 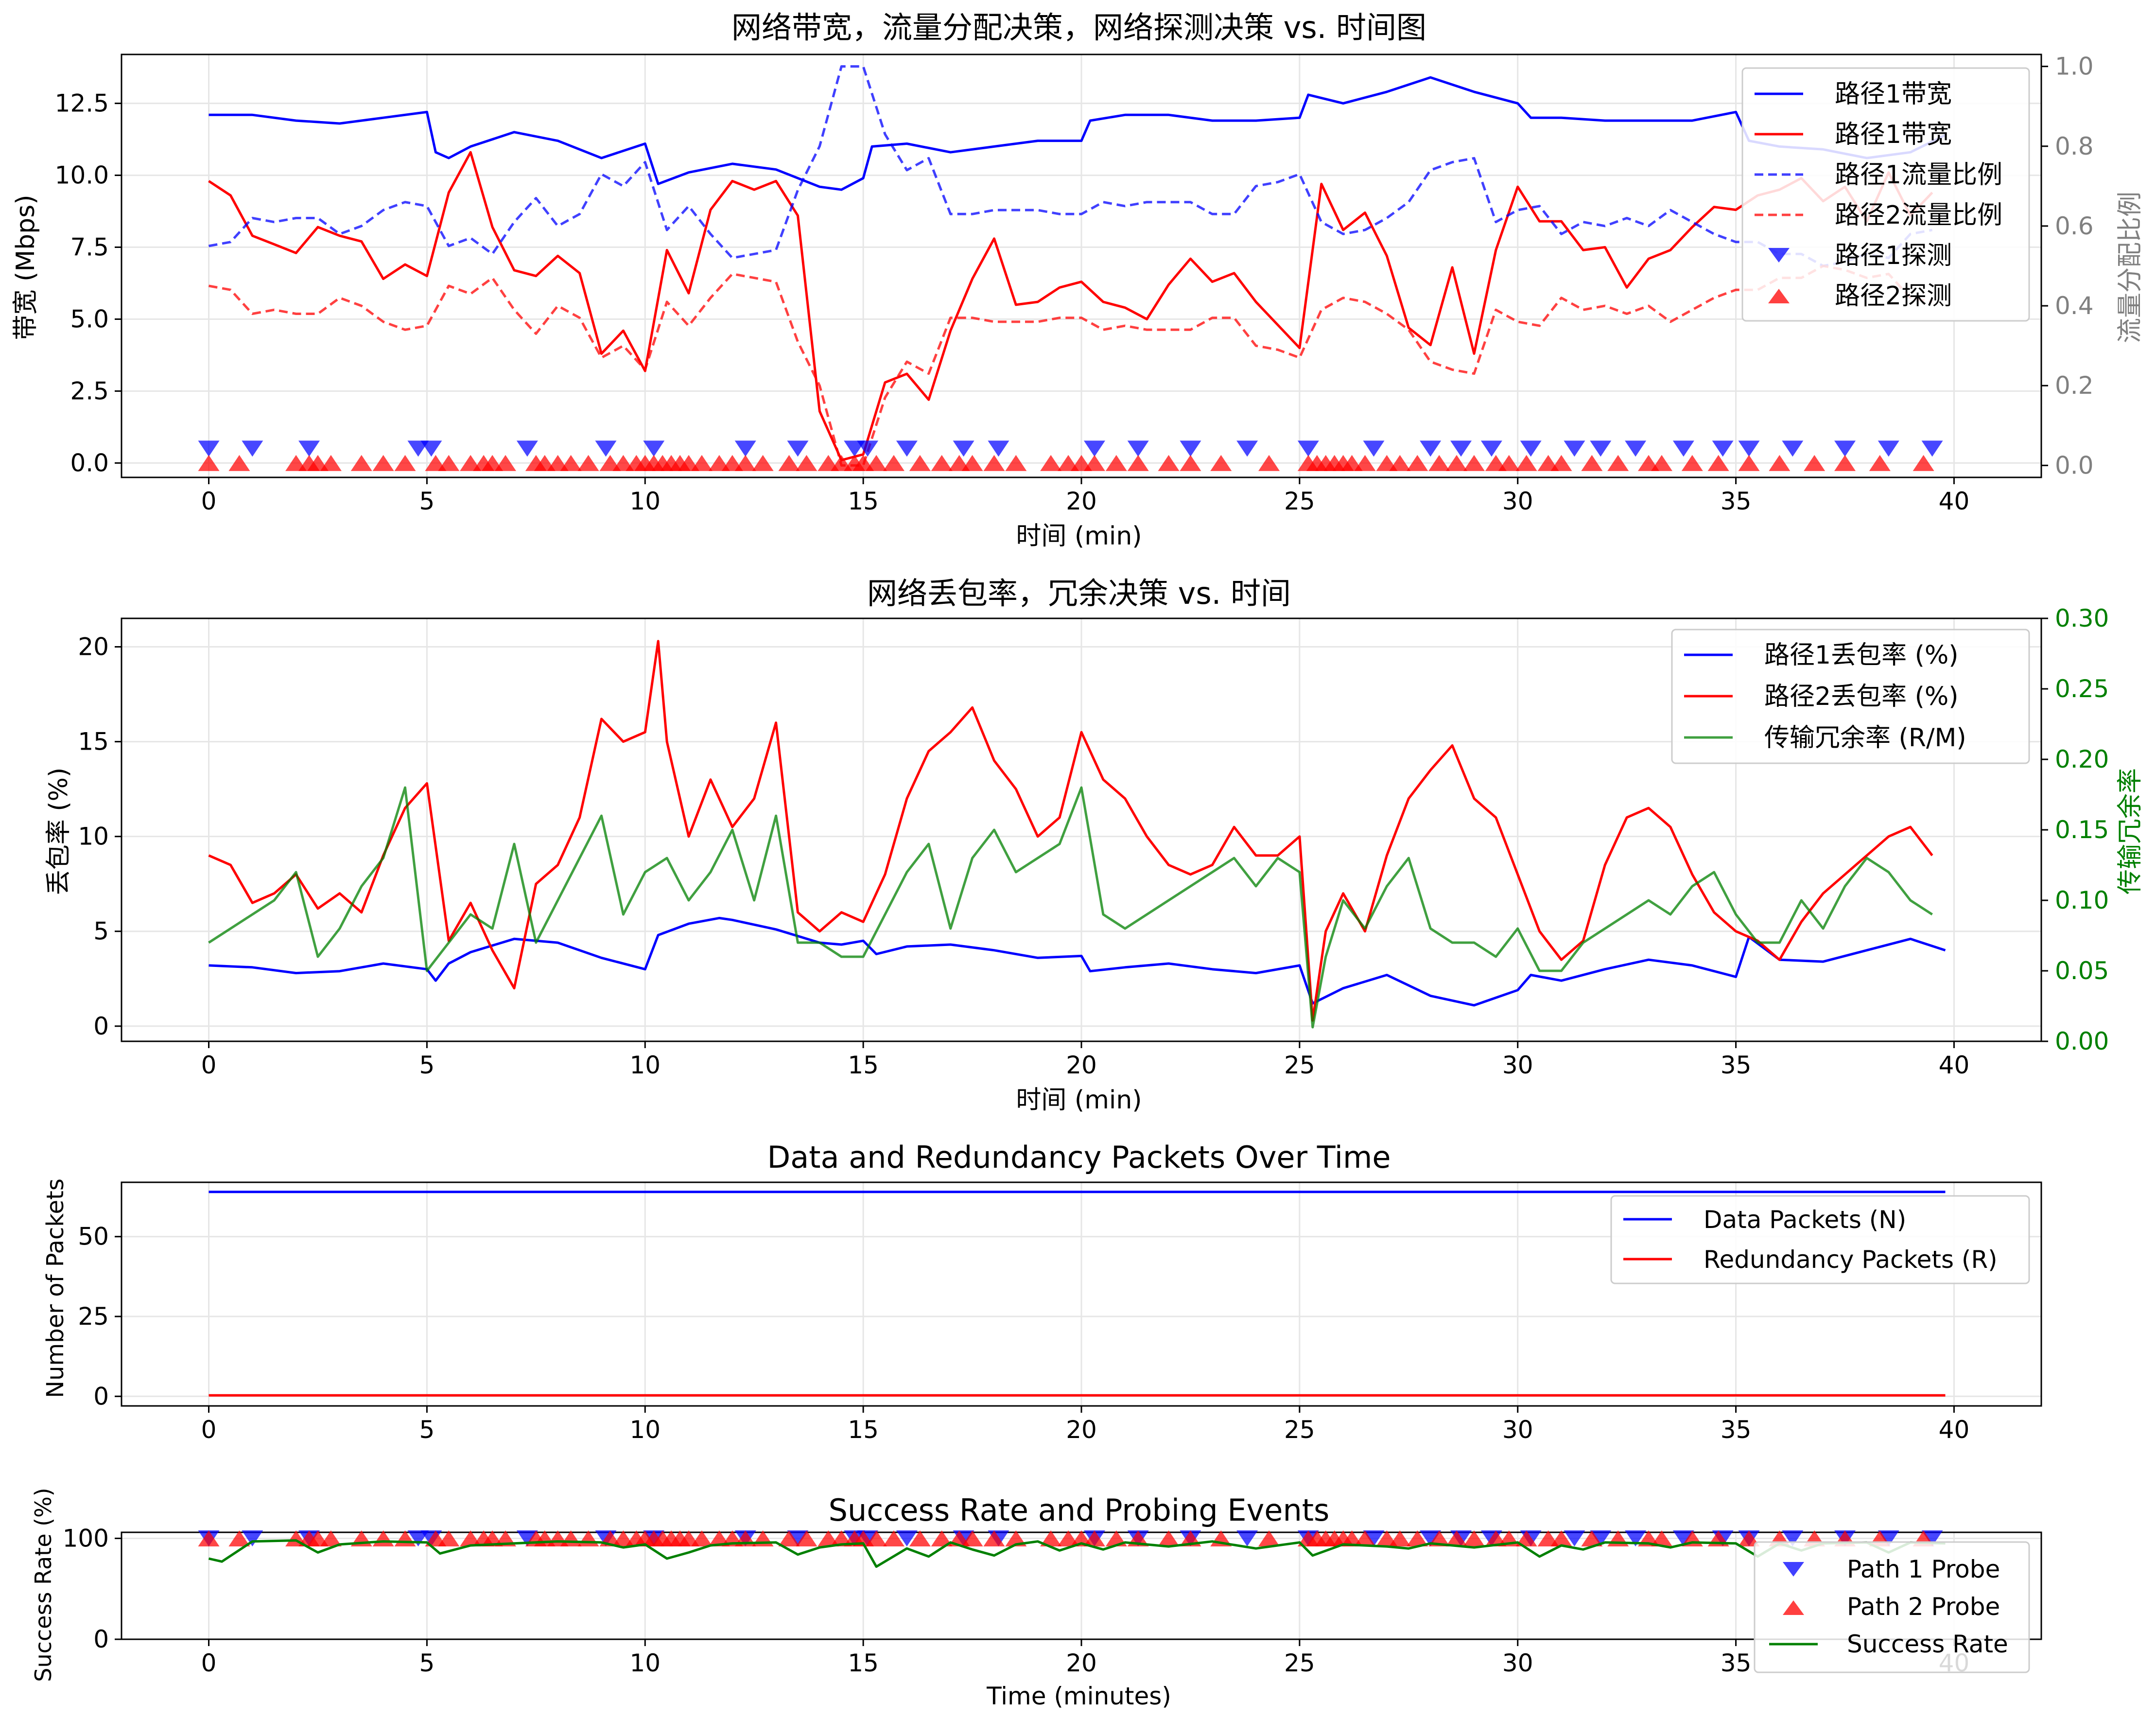 What do you see at coordinates (82, 103) in the screenshot?
I see `y-tick-label: 12.5` at bounding box center [82, 103].